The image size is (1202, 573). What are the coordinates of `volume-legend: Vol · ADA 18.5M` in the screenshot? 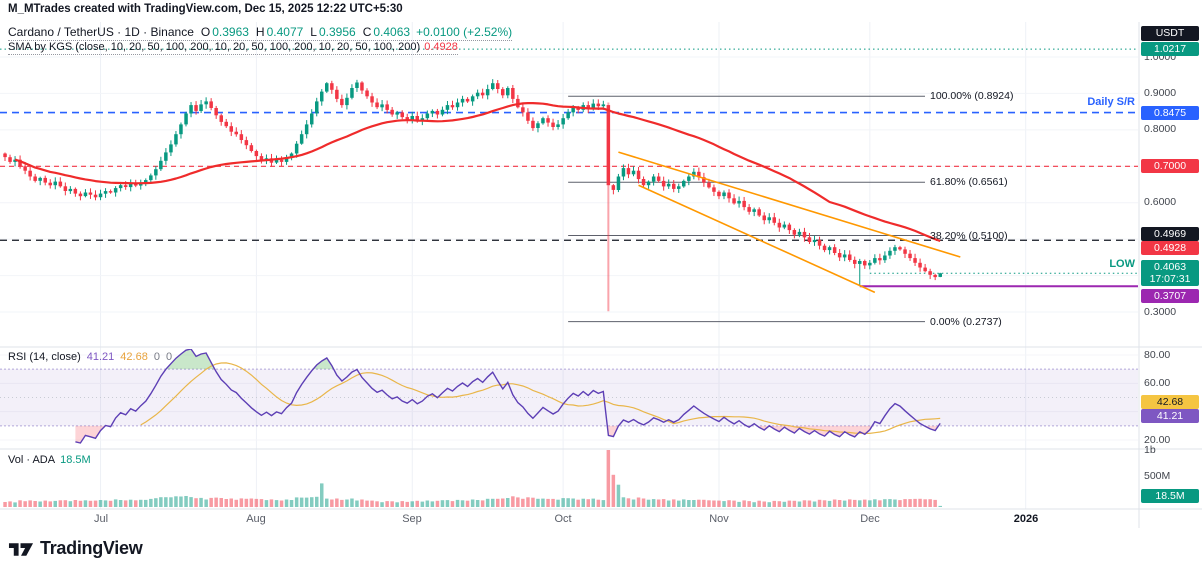 It's located at (49, 460).